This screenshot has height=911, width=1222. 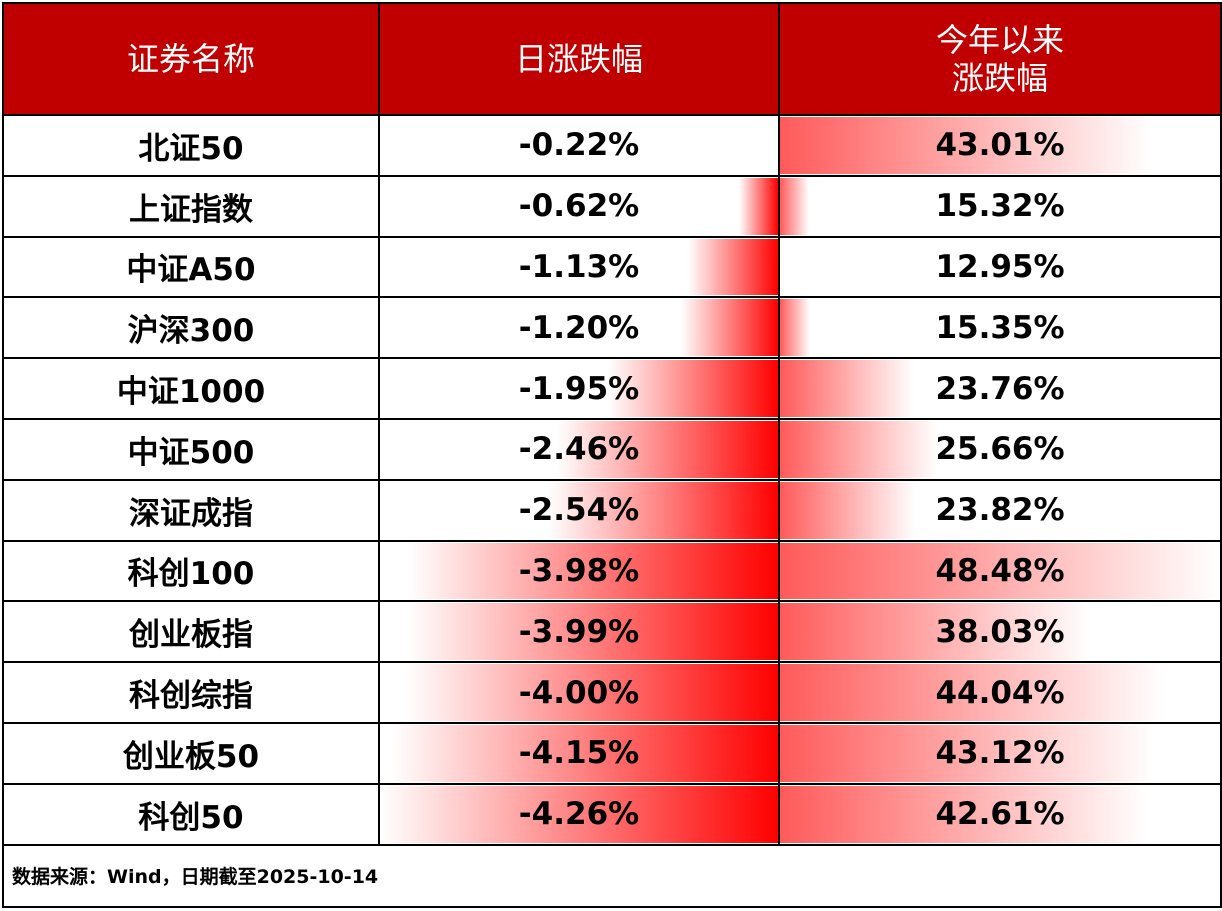 I want to click on cell-text: -4.15%, so click(x=579, y=753).